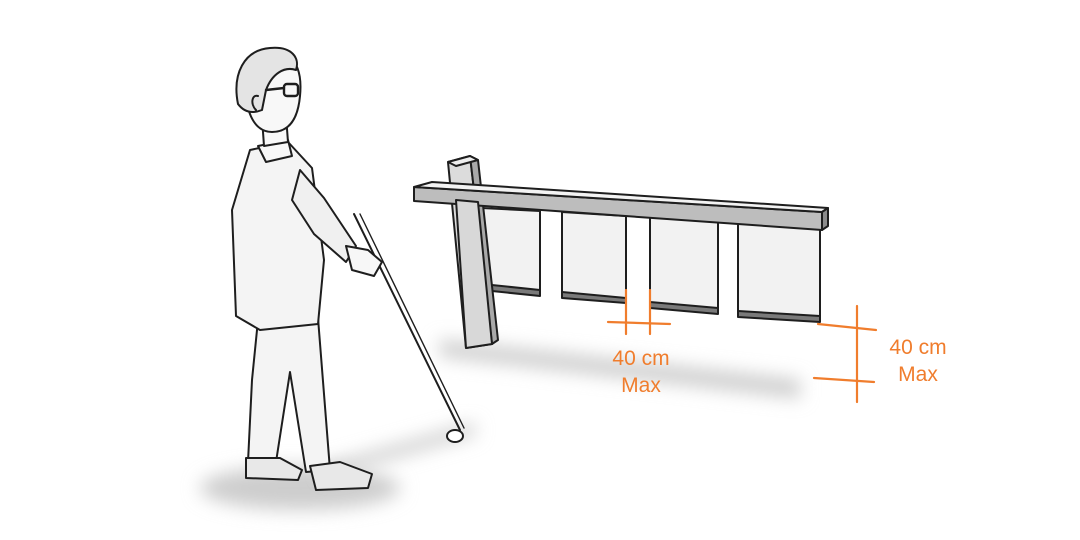  I want to click on height-dimension-value: 40 cm, so click(918, 347).